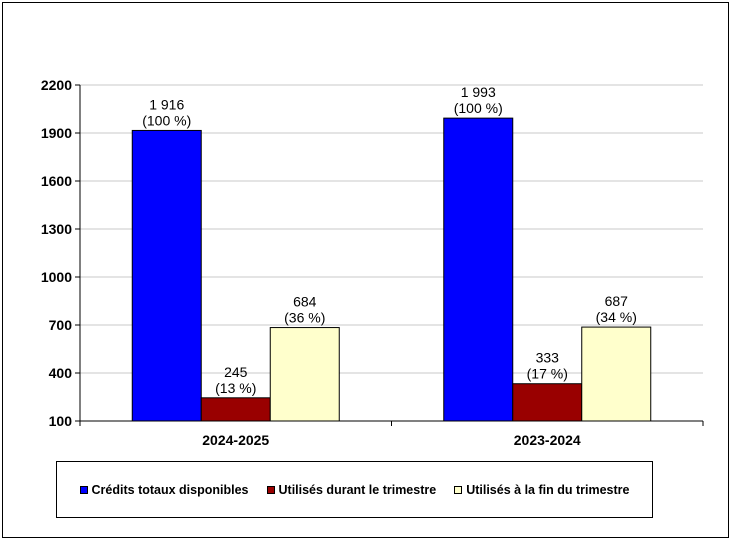 The image size is (733, 542). Describe the element at coordinates (357, 489) in the screenshot. I see `legend-label: Utilisés durant le trimestre` at that location.